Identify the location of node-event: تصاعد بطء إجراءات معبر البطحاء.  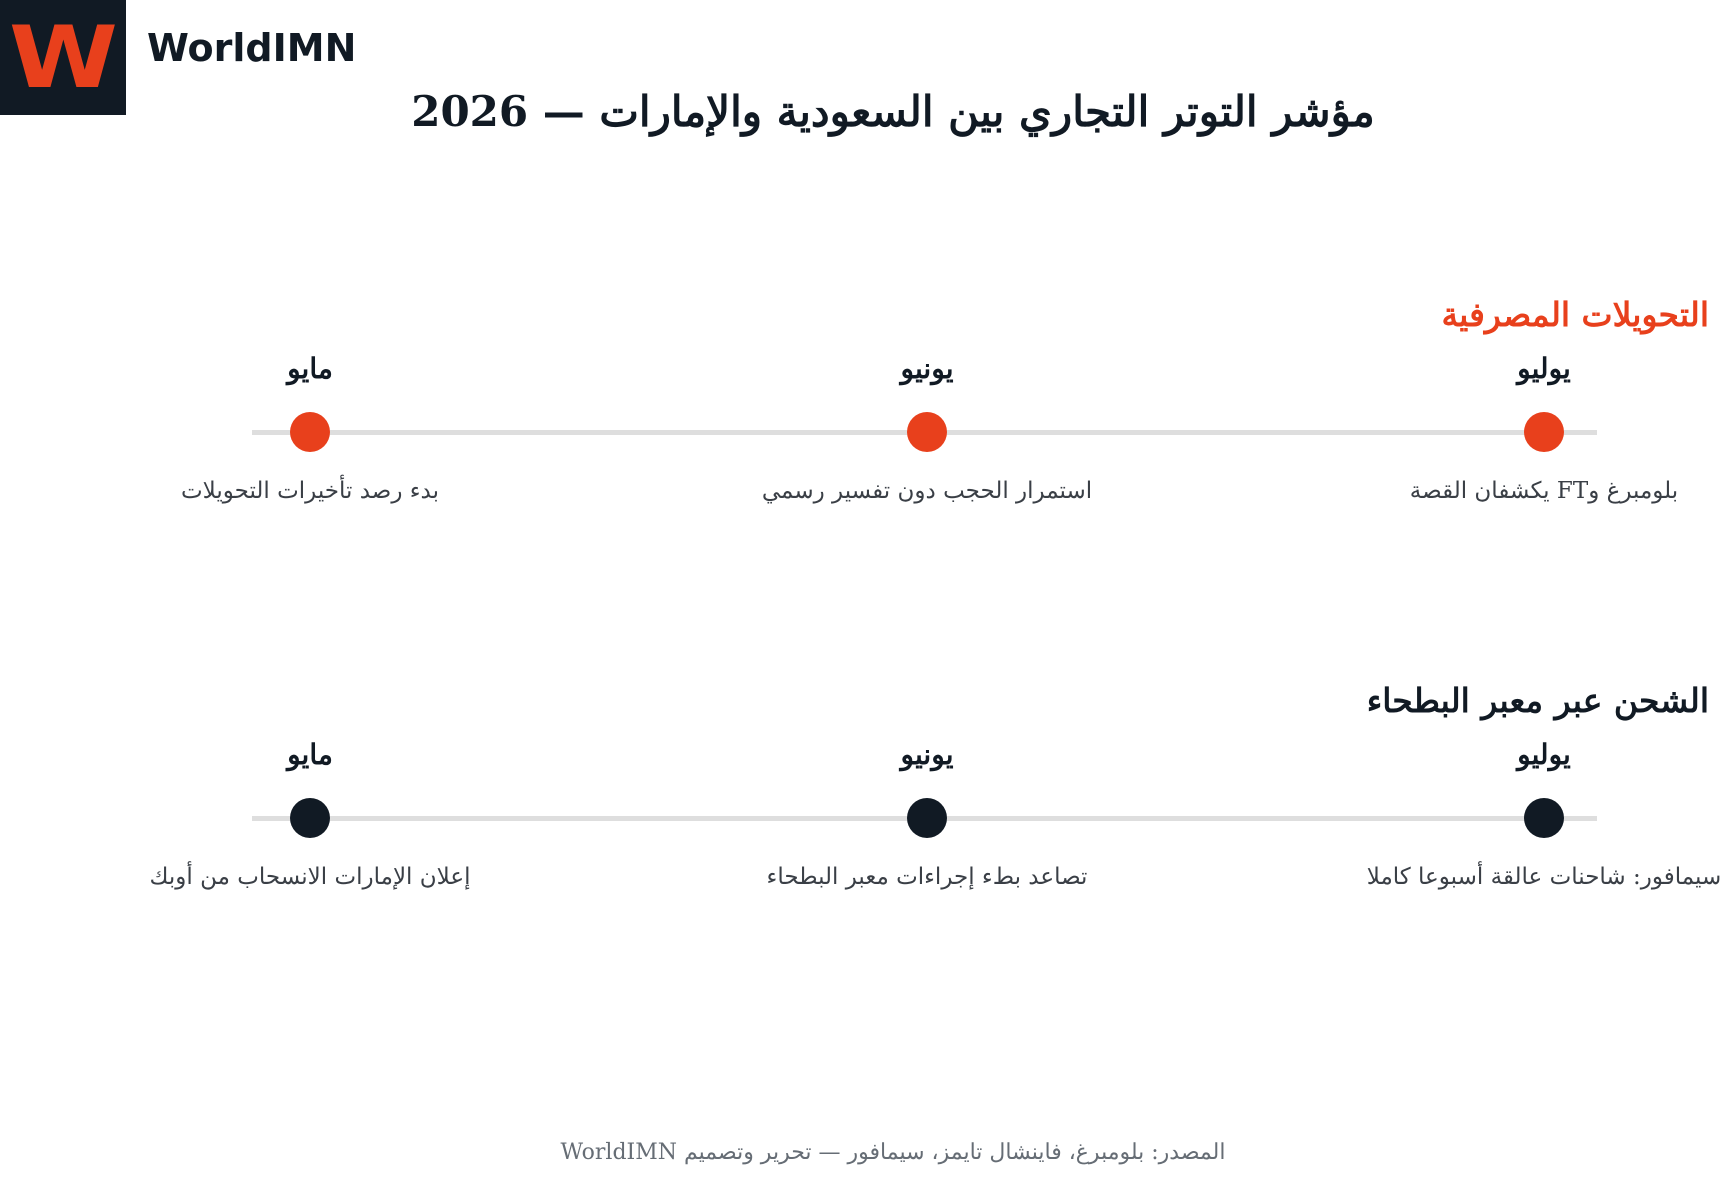
(927, 877).